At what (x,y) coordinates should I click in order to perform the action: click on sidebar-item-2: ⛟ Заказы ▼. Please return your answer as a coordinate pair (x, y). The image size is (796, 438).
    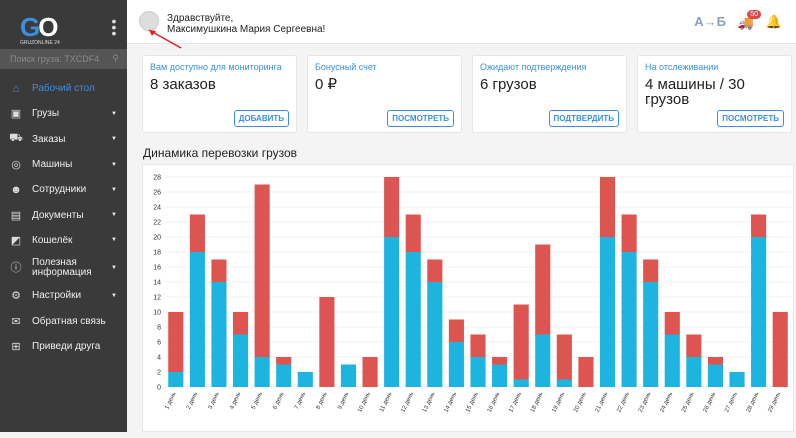
    Looking at the image, I should click on (63, 139).